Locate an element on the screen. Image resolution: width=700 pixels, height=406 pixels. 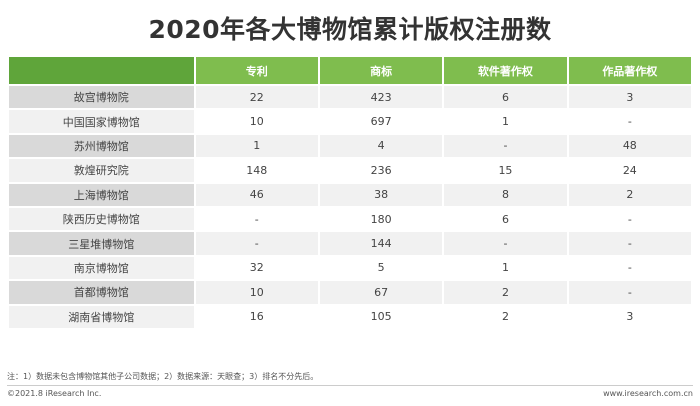
museum-name-cell: 湖南省博物馆 is located at coordinates (101, 316).